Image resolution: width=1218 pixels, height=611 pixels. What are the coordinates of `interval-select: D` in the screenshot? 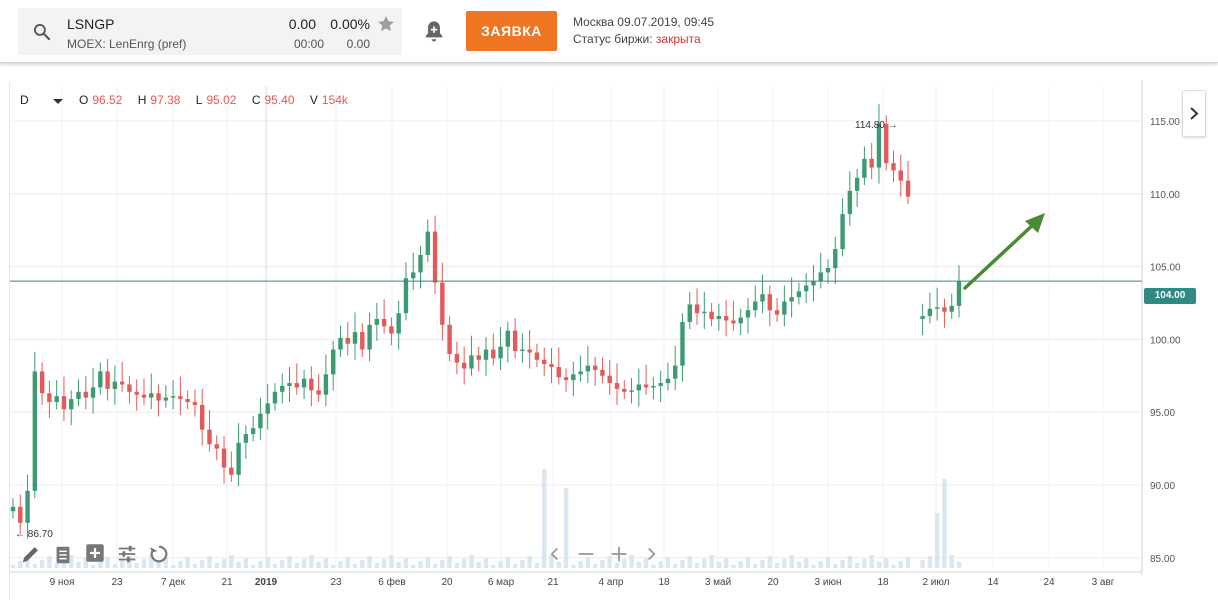 It's located at (44, 102).